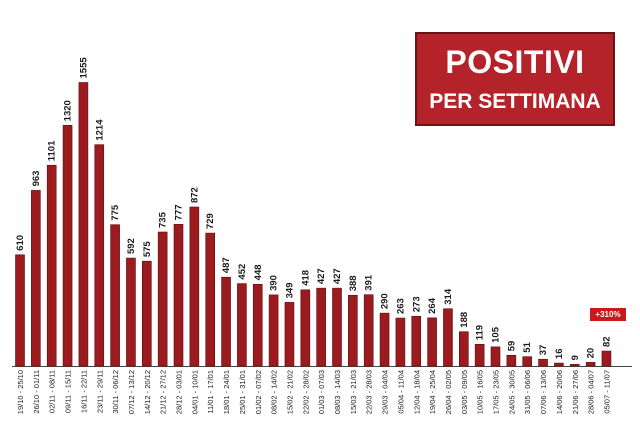 This screenshot has width=640, height=445. What do you see at coordinates (163, 219) in the screenshot?
I see `value-label: 735` at bounding box center [163, 219].